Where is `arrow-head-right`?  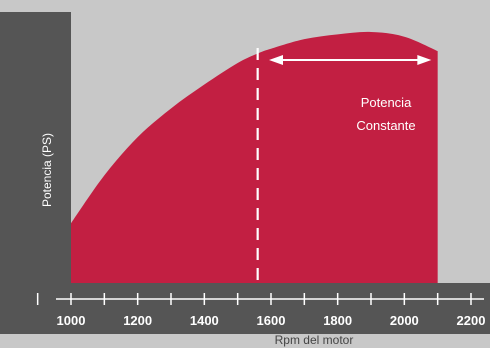 arrow-head-right is located at coordinates (424, 60).